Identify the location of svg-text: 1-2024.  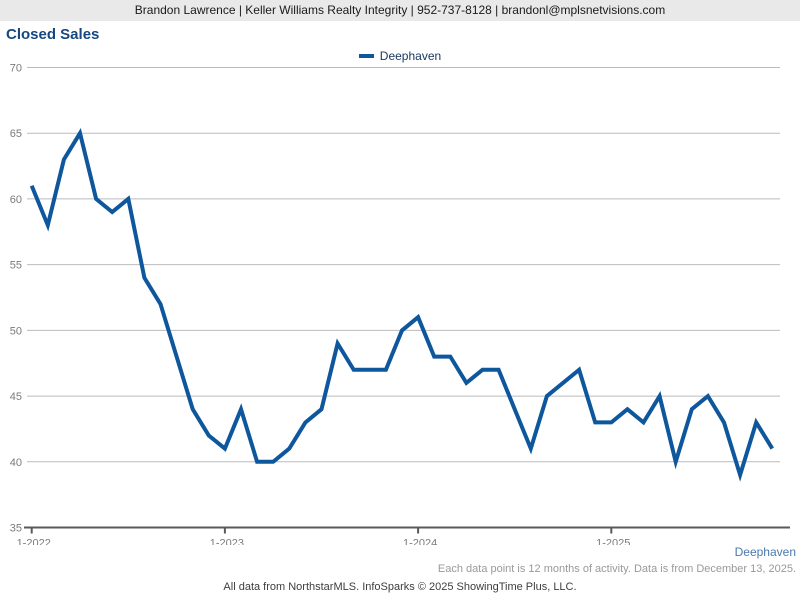
(420, 542).